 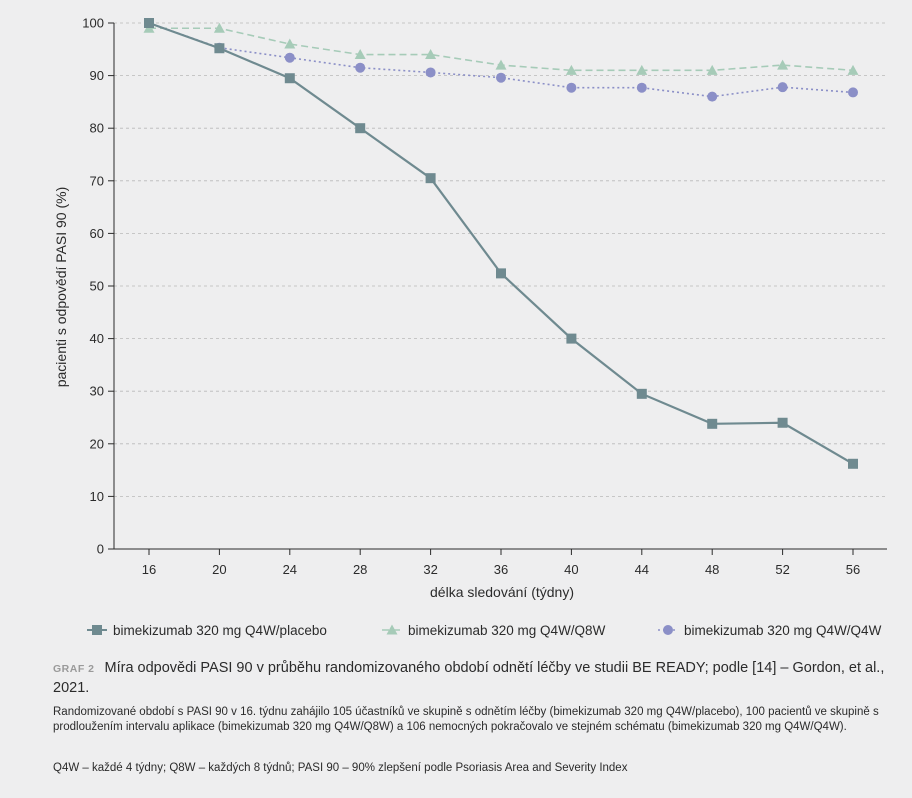 I want to click on y-tick-label: 90, so click(x=97, y=75).